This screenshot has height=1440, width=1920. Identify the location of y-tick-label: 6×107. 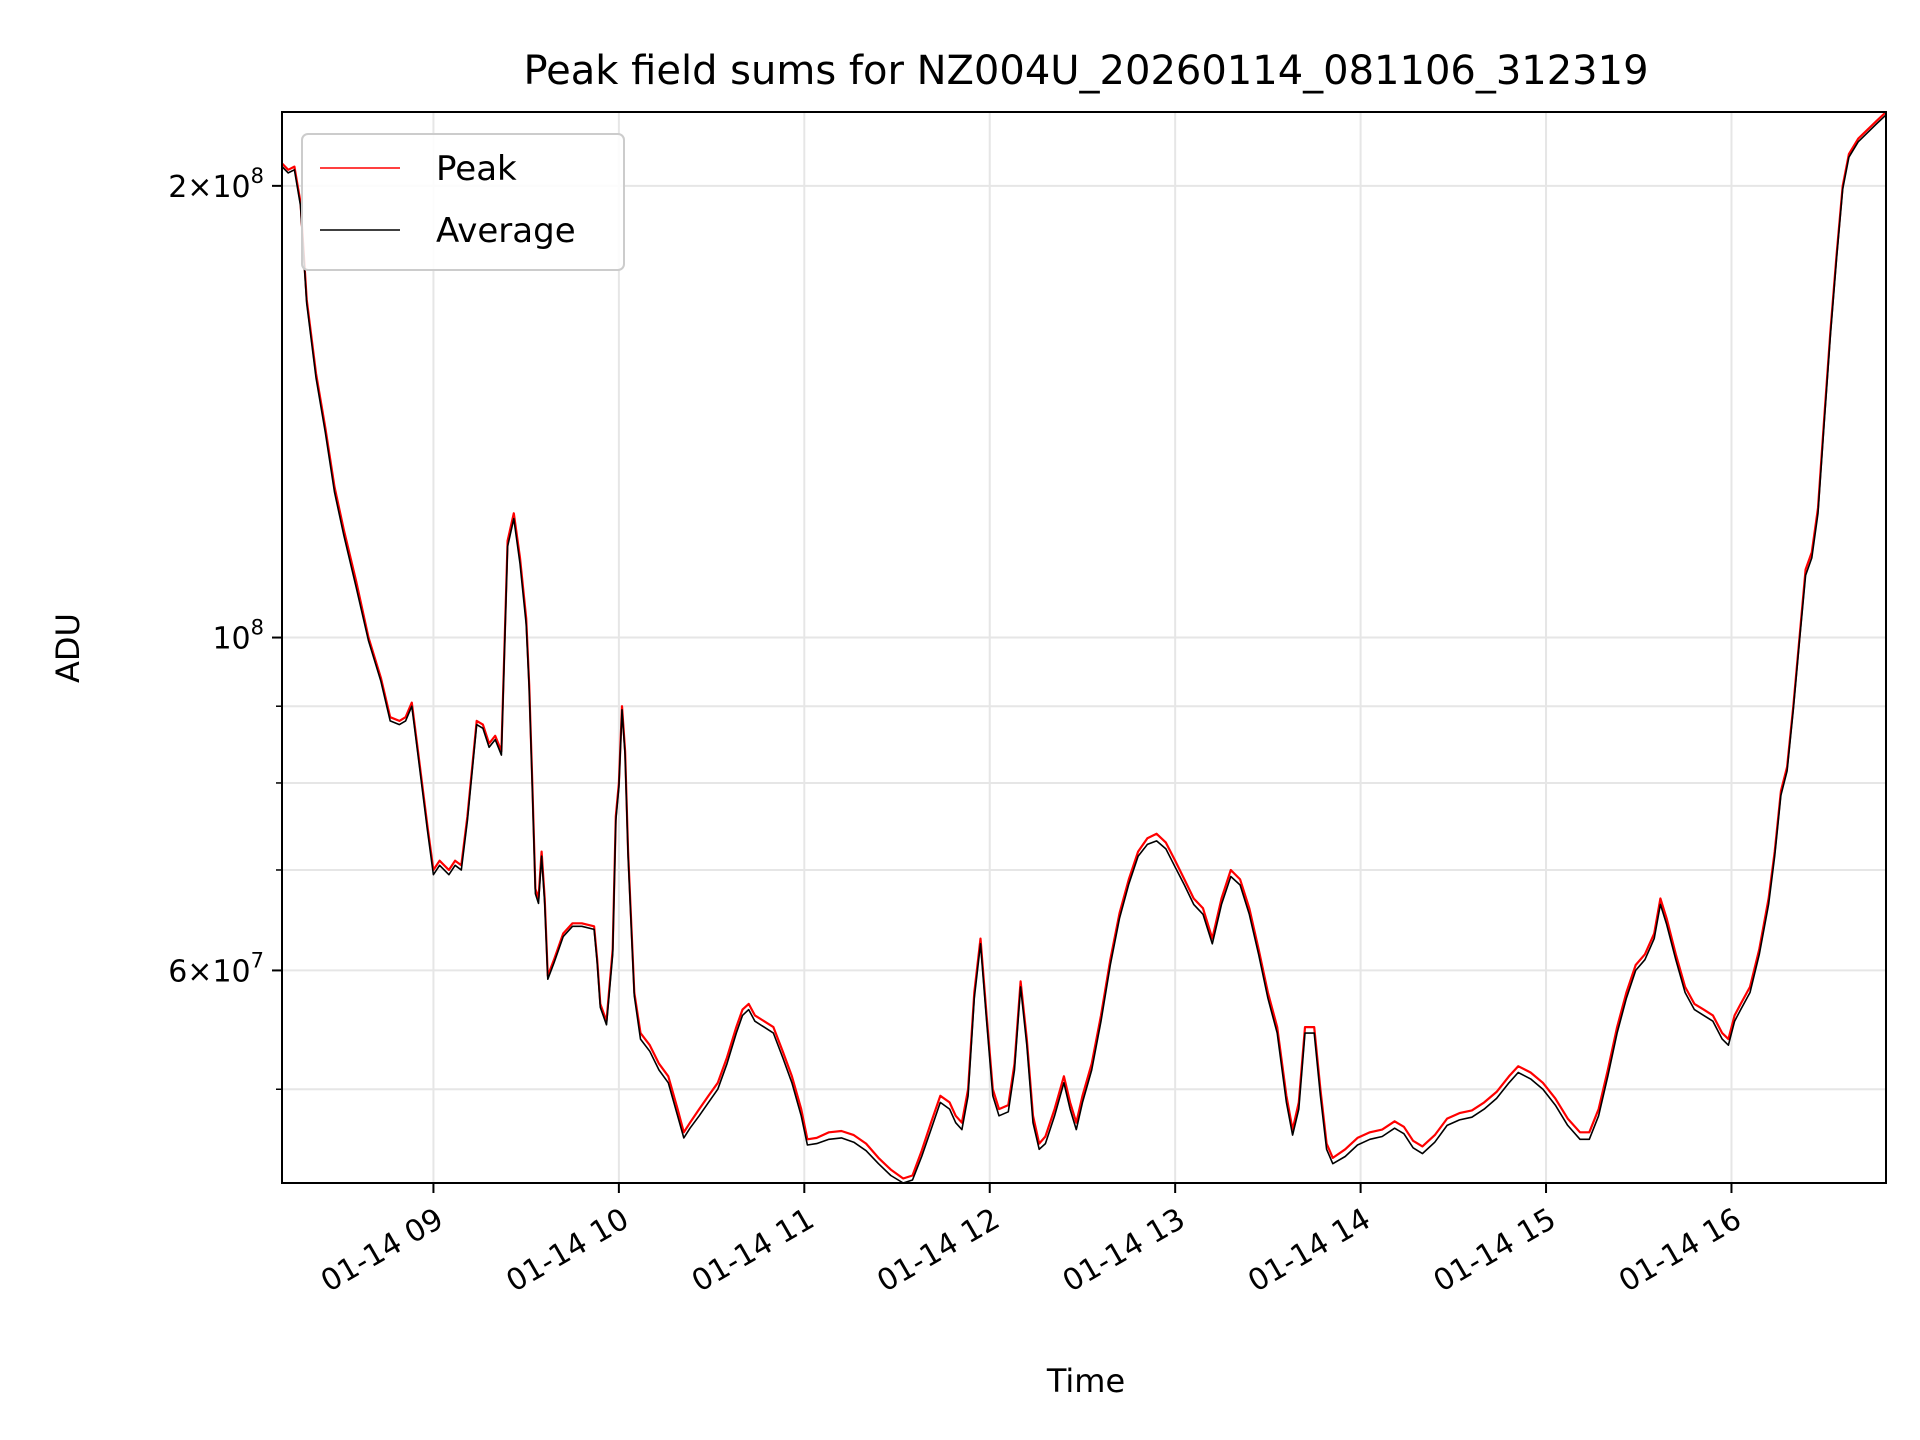
(216, 968).